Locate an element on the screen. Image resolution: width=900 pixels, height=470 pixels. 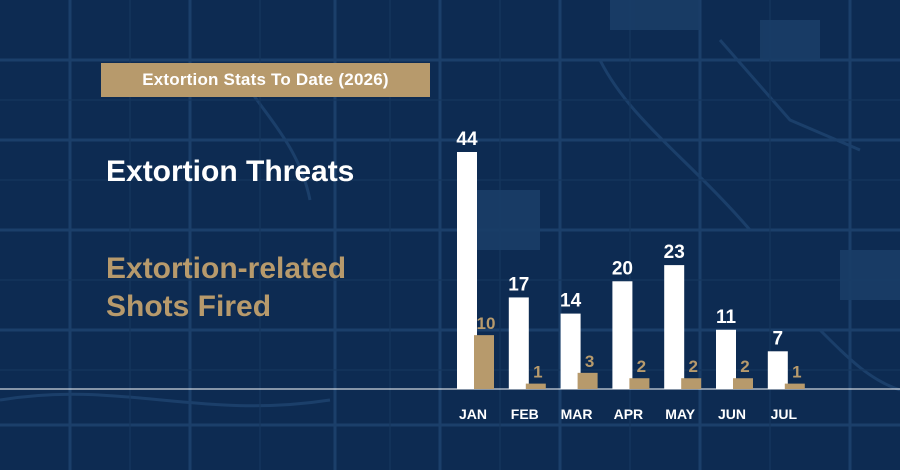
bar-threats-feb is located at coordinates (518, 343).